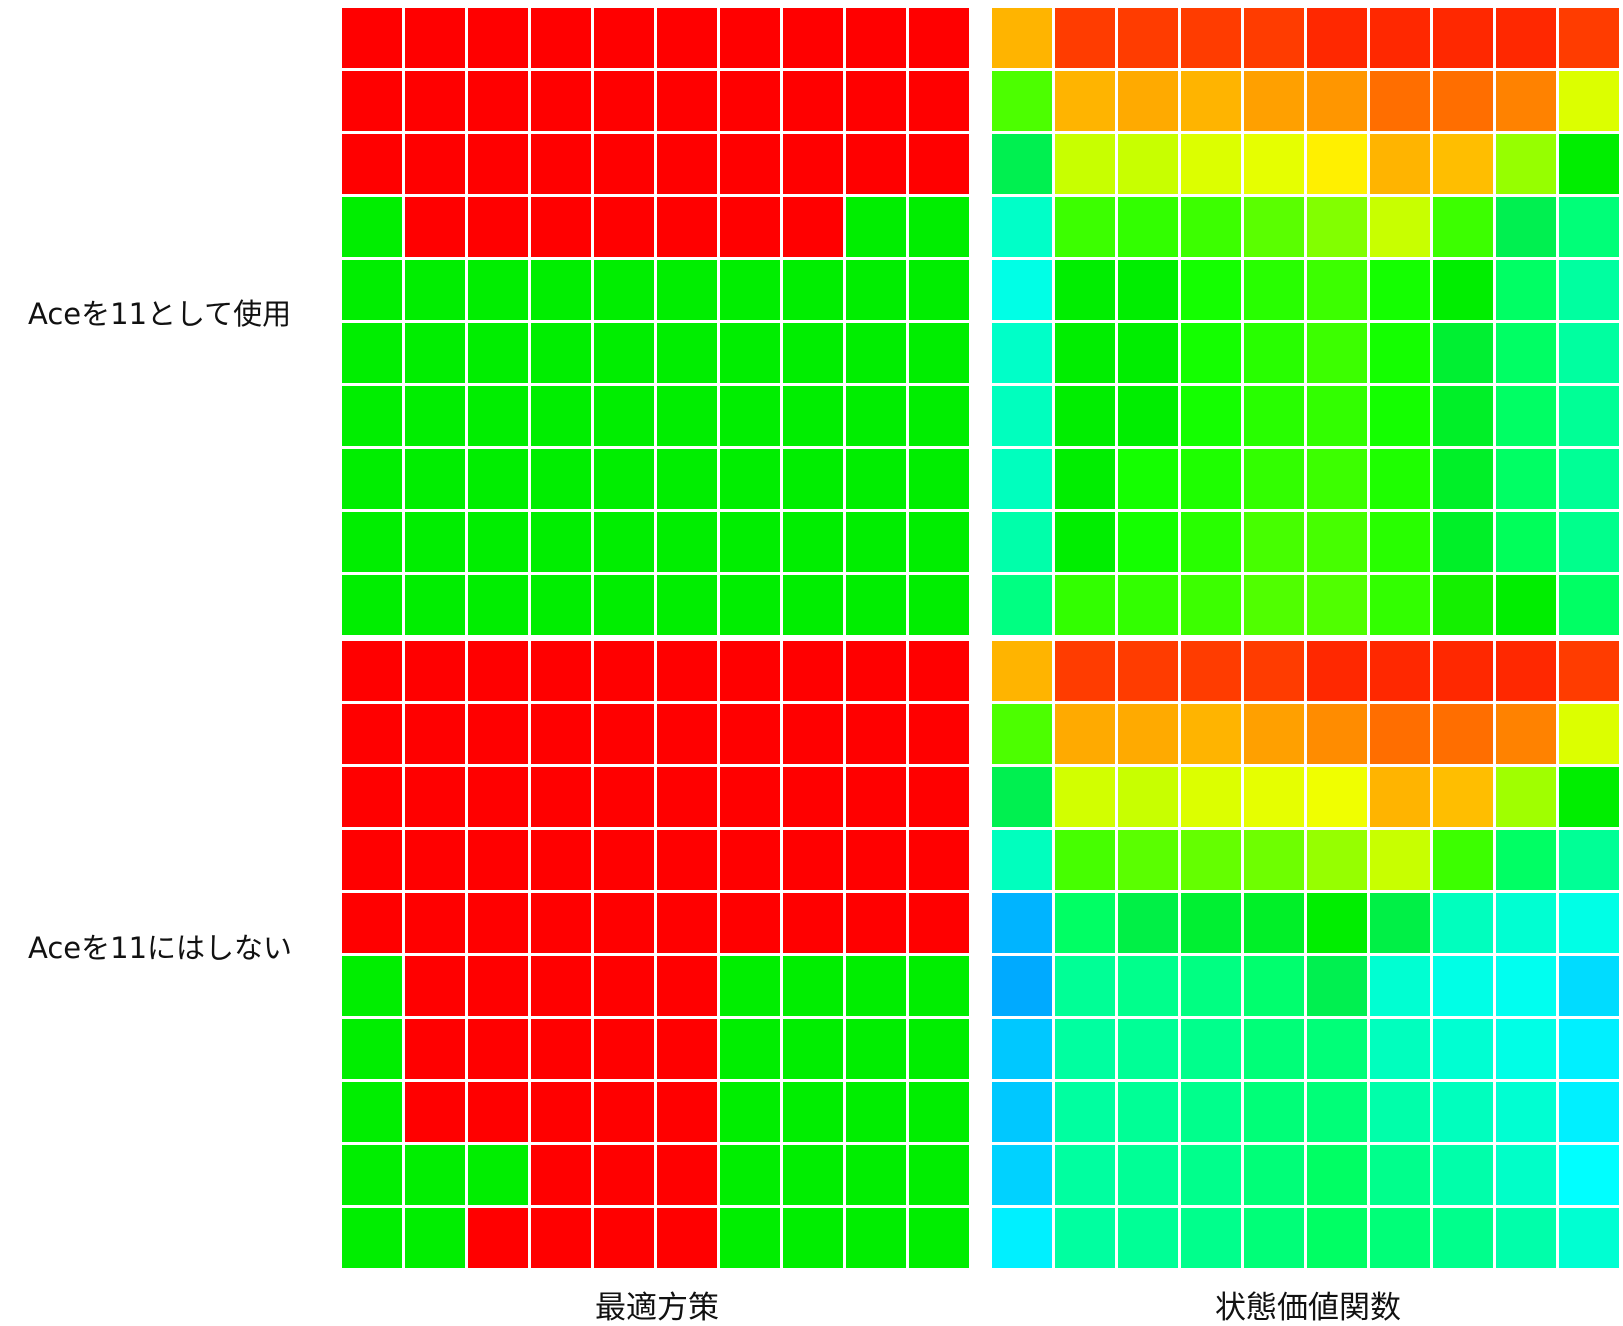 Image resolution: width=1623 pixels, height=1326 pixels. What do you see at coordinates (160, 948) in the screenshot?
I see `row-label-no-usable-ace: Aceを11にはしない` at bounding box center [160, 948].